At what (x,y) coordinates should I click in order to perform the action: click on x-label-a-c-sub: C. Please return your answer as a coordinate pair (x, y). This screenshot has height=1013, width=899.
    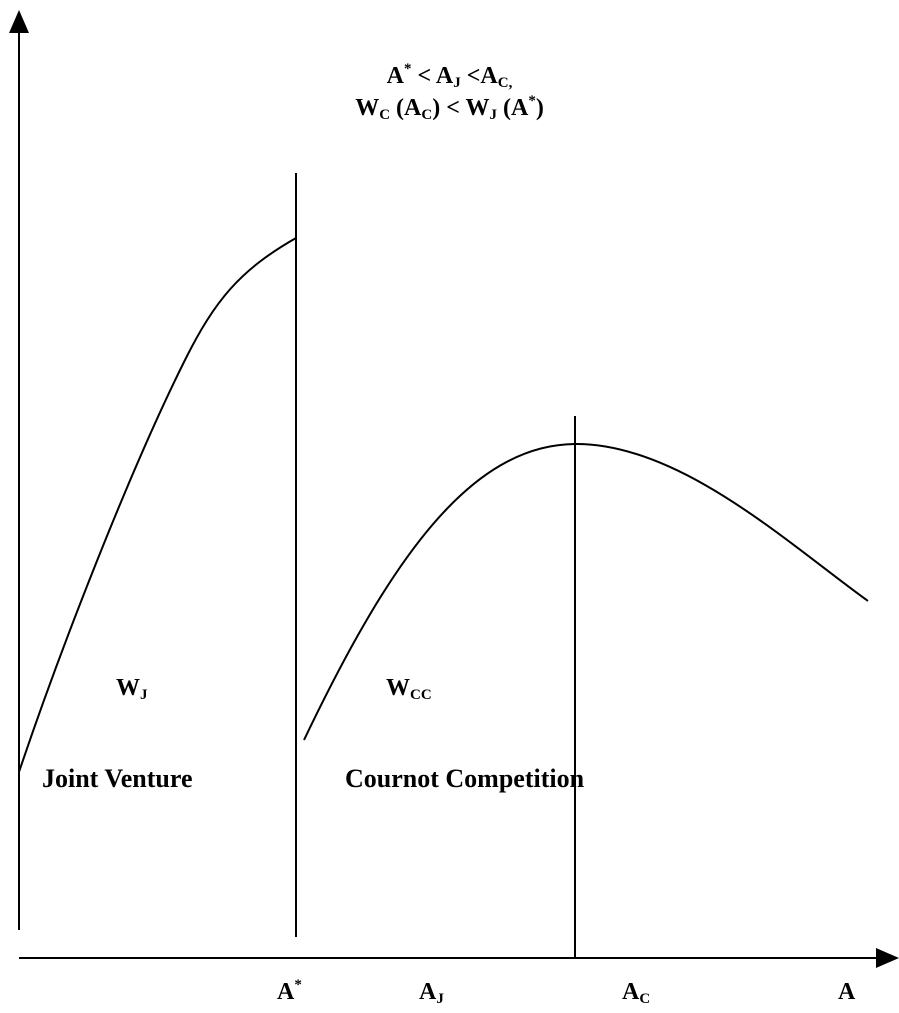
    Looking at the image, I should click on (645, 999).